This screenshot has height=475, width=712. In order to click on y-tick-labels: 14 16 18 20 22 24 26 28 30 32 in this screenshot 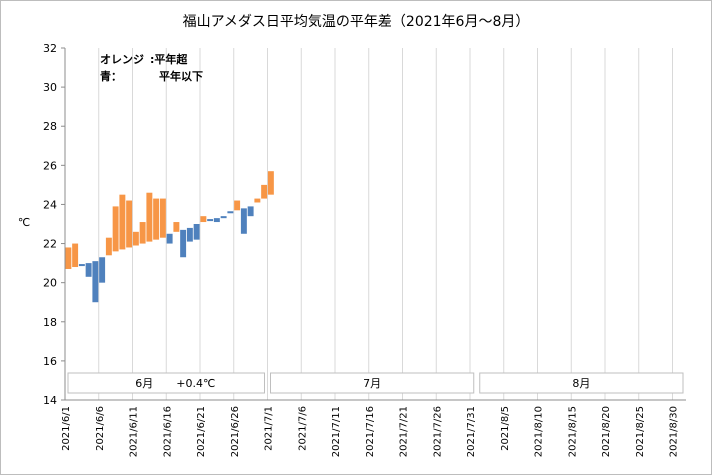, I will do `click(50, 224)`.